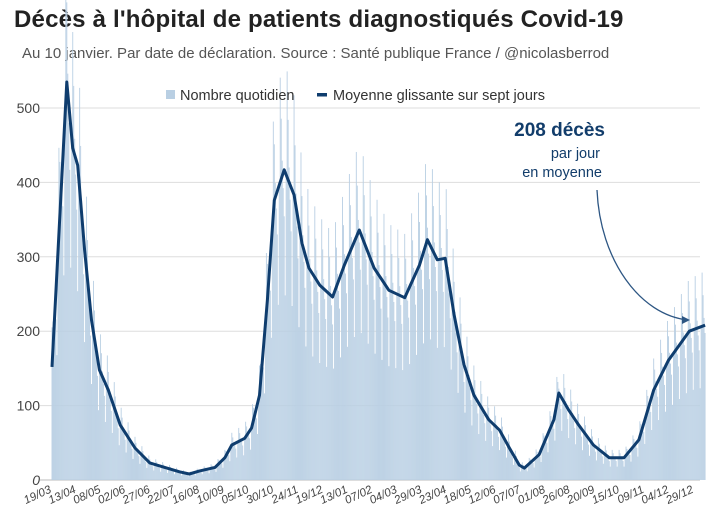  Describe the element at coordinates (602, 222) in the screenshot. I see `annotation: 208 décès par jour en moyenne` at that location.